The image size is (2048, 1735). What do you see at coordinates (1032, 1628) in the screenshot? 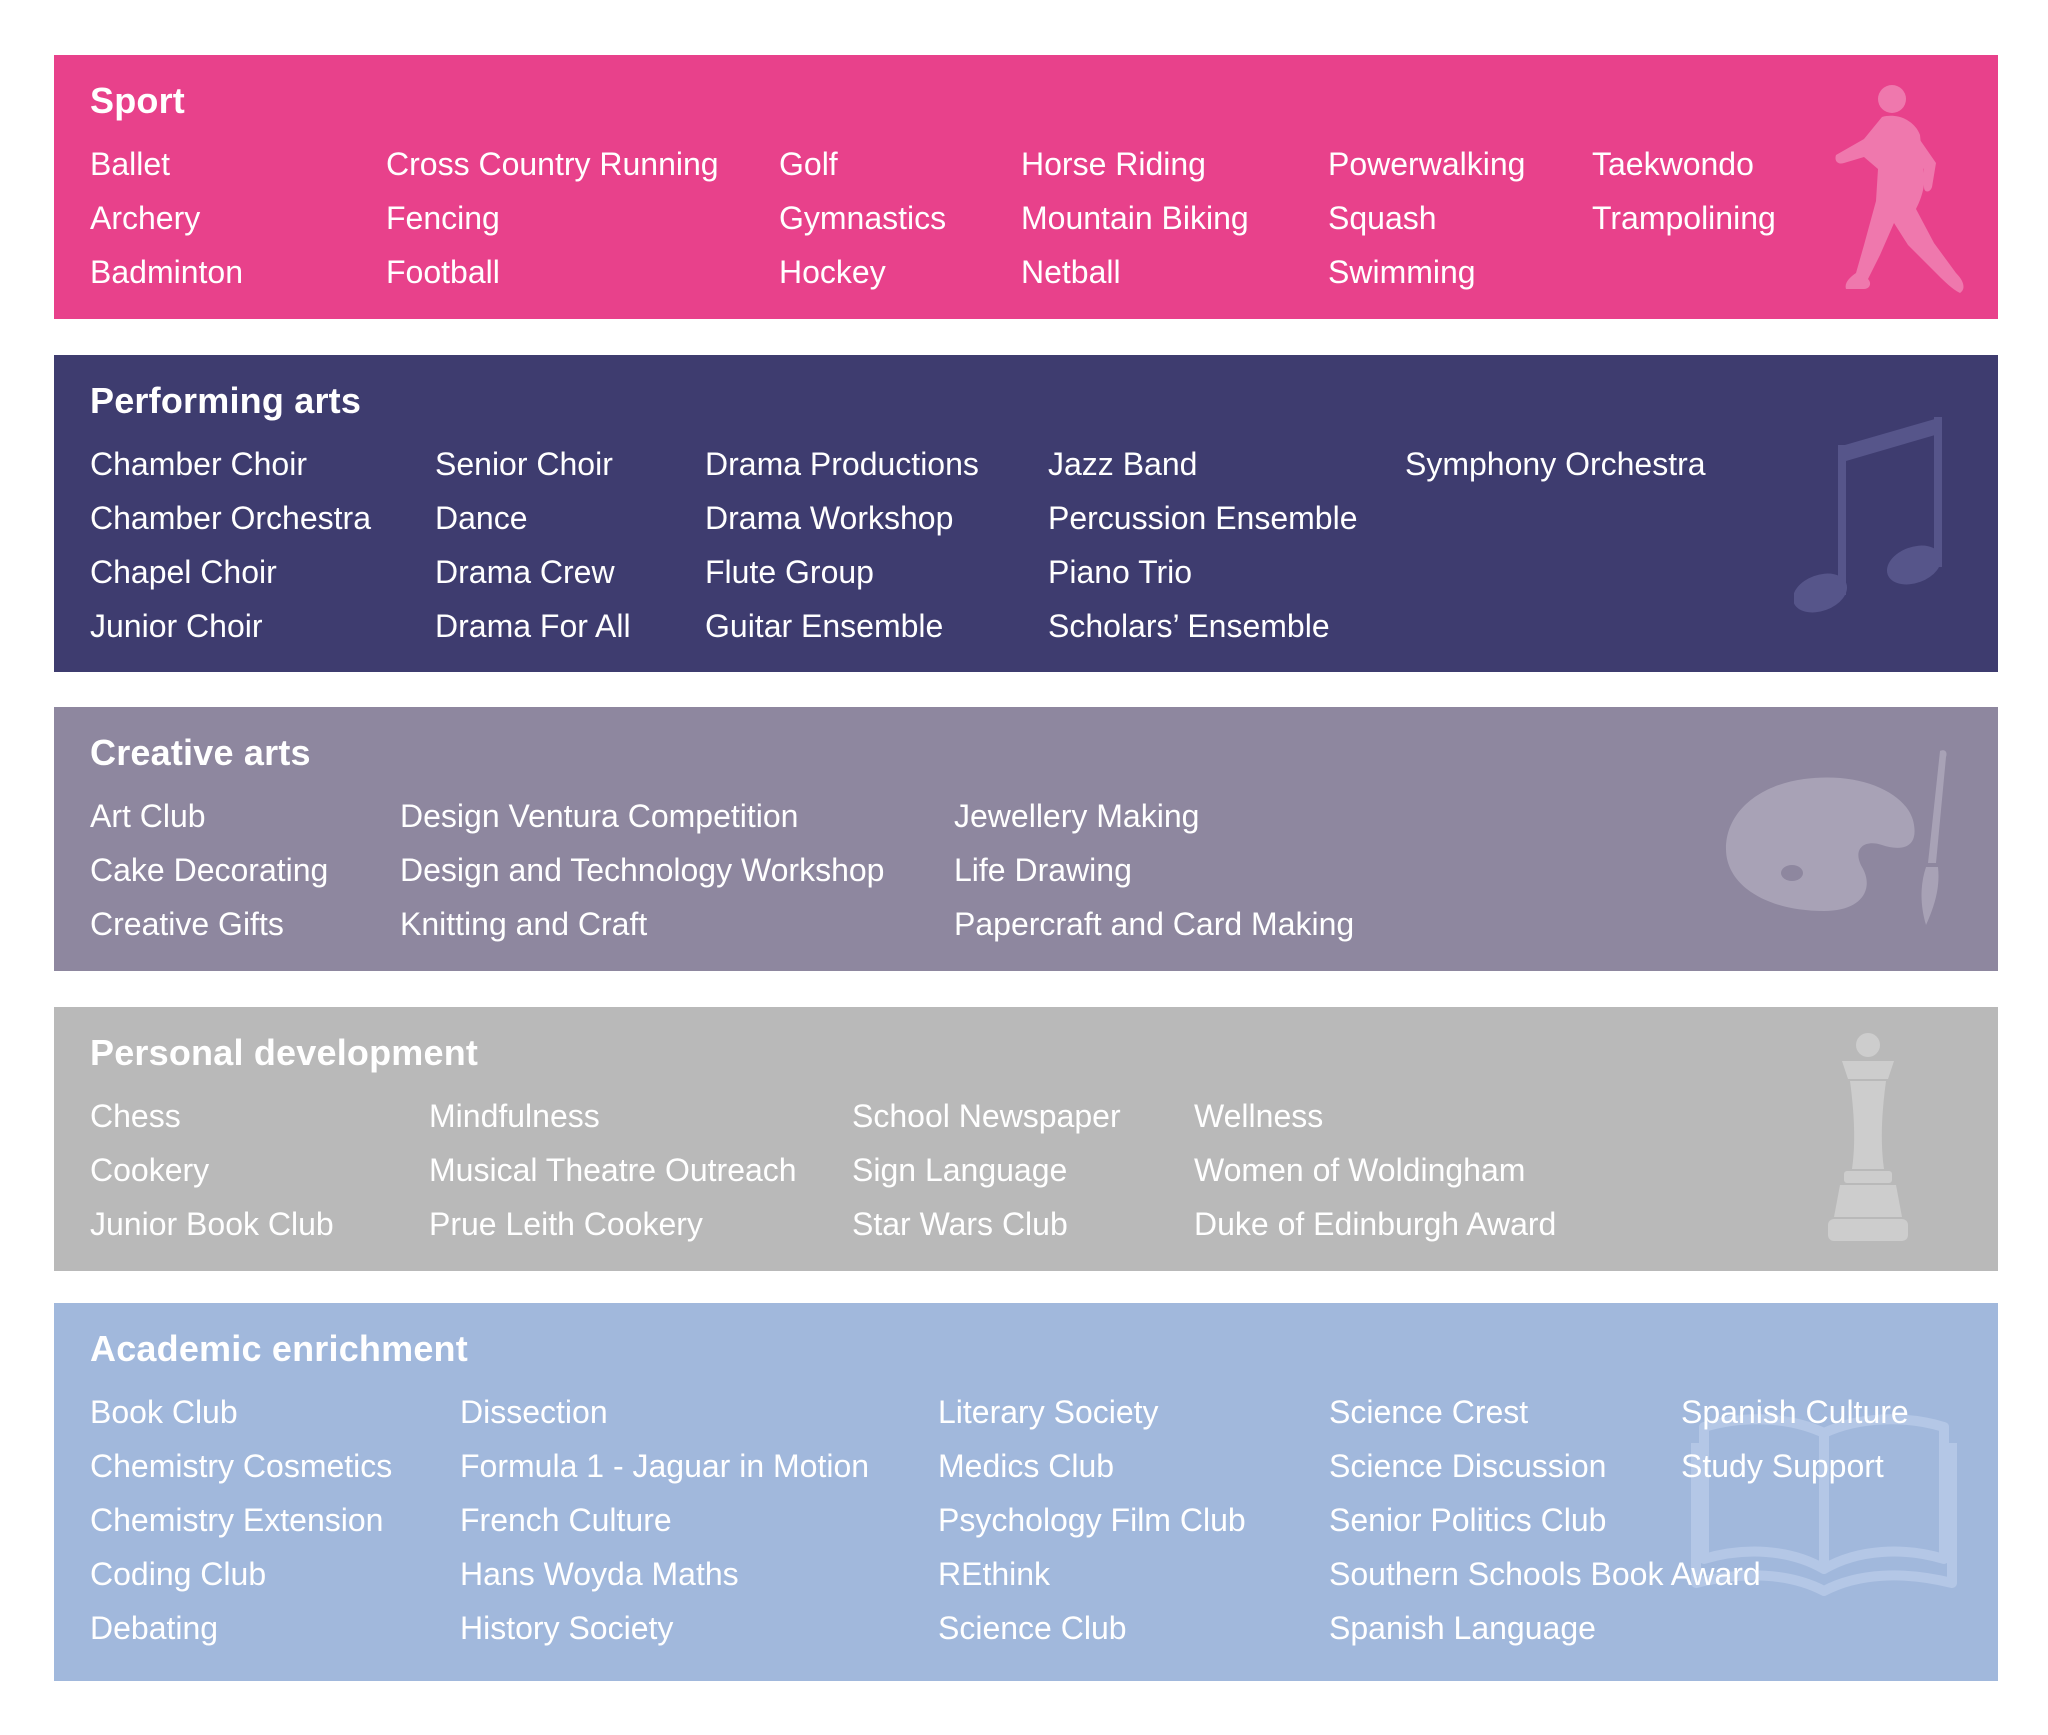
I see `academic-enrichment-item: Science Club` at bounding box center [1032, 1628].